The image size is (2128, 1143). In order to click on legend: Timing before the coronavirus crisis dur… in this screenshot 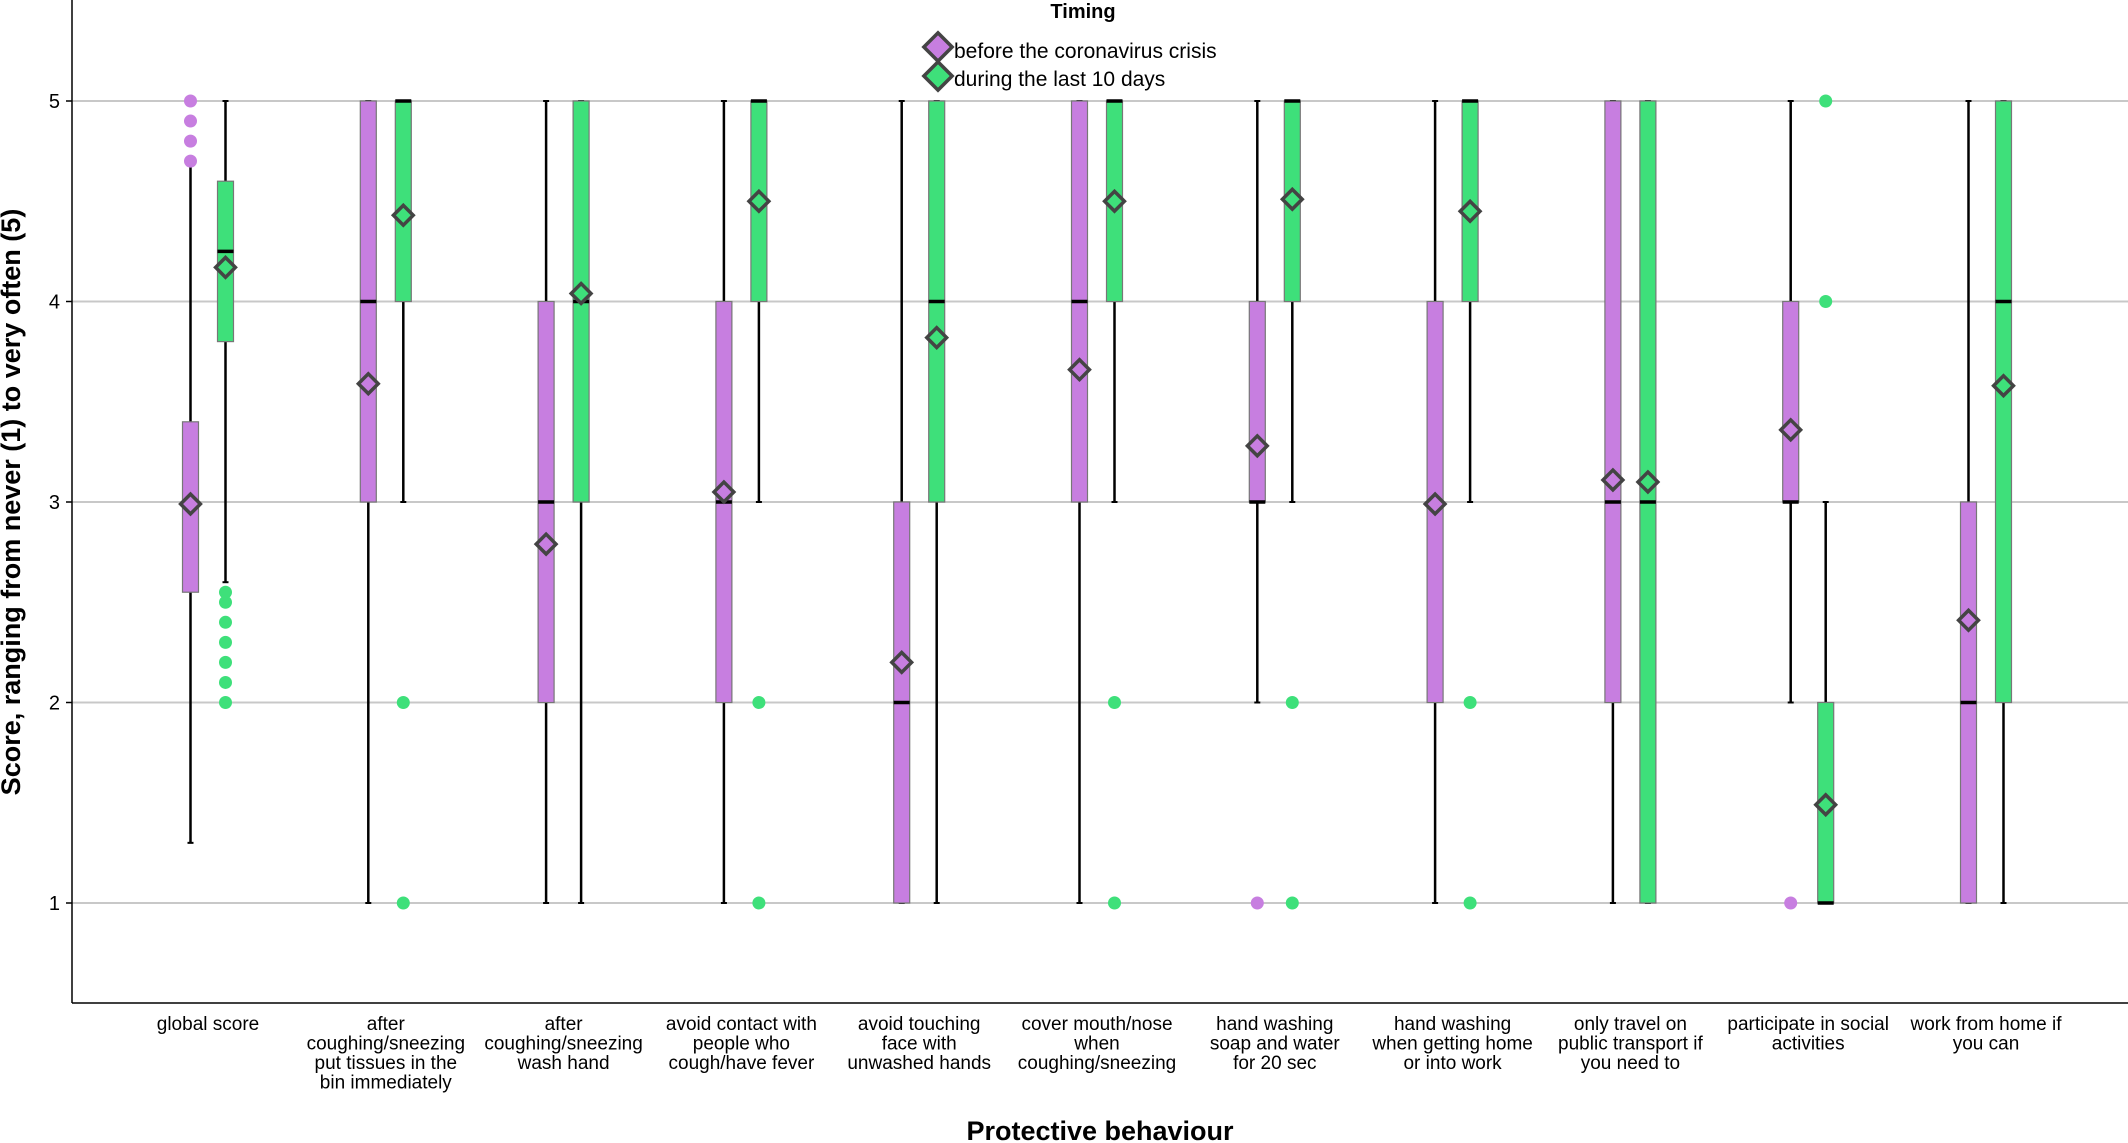, I will do `click(1069, 47)`.